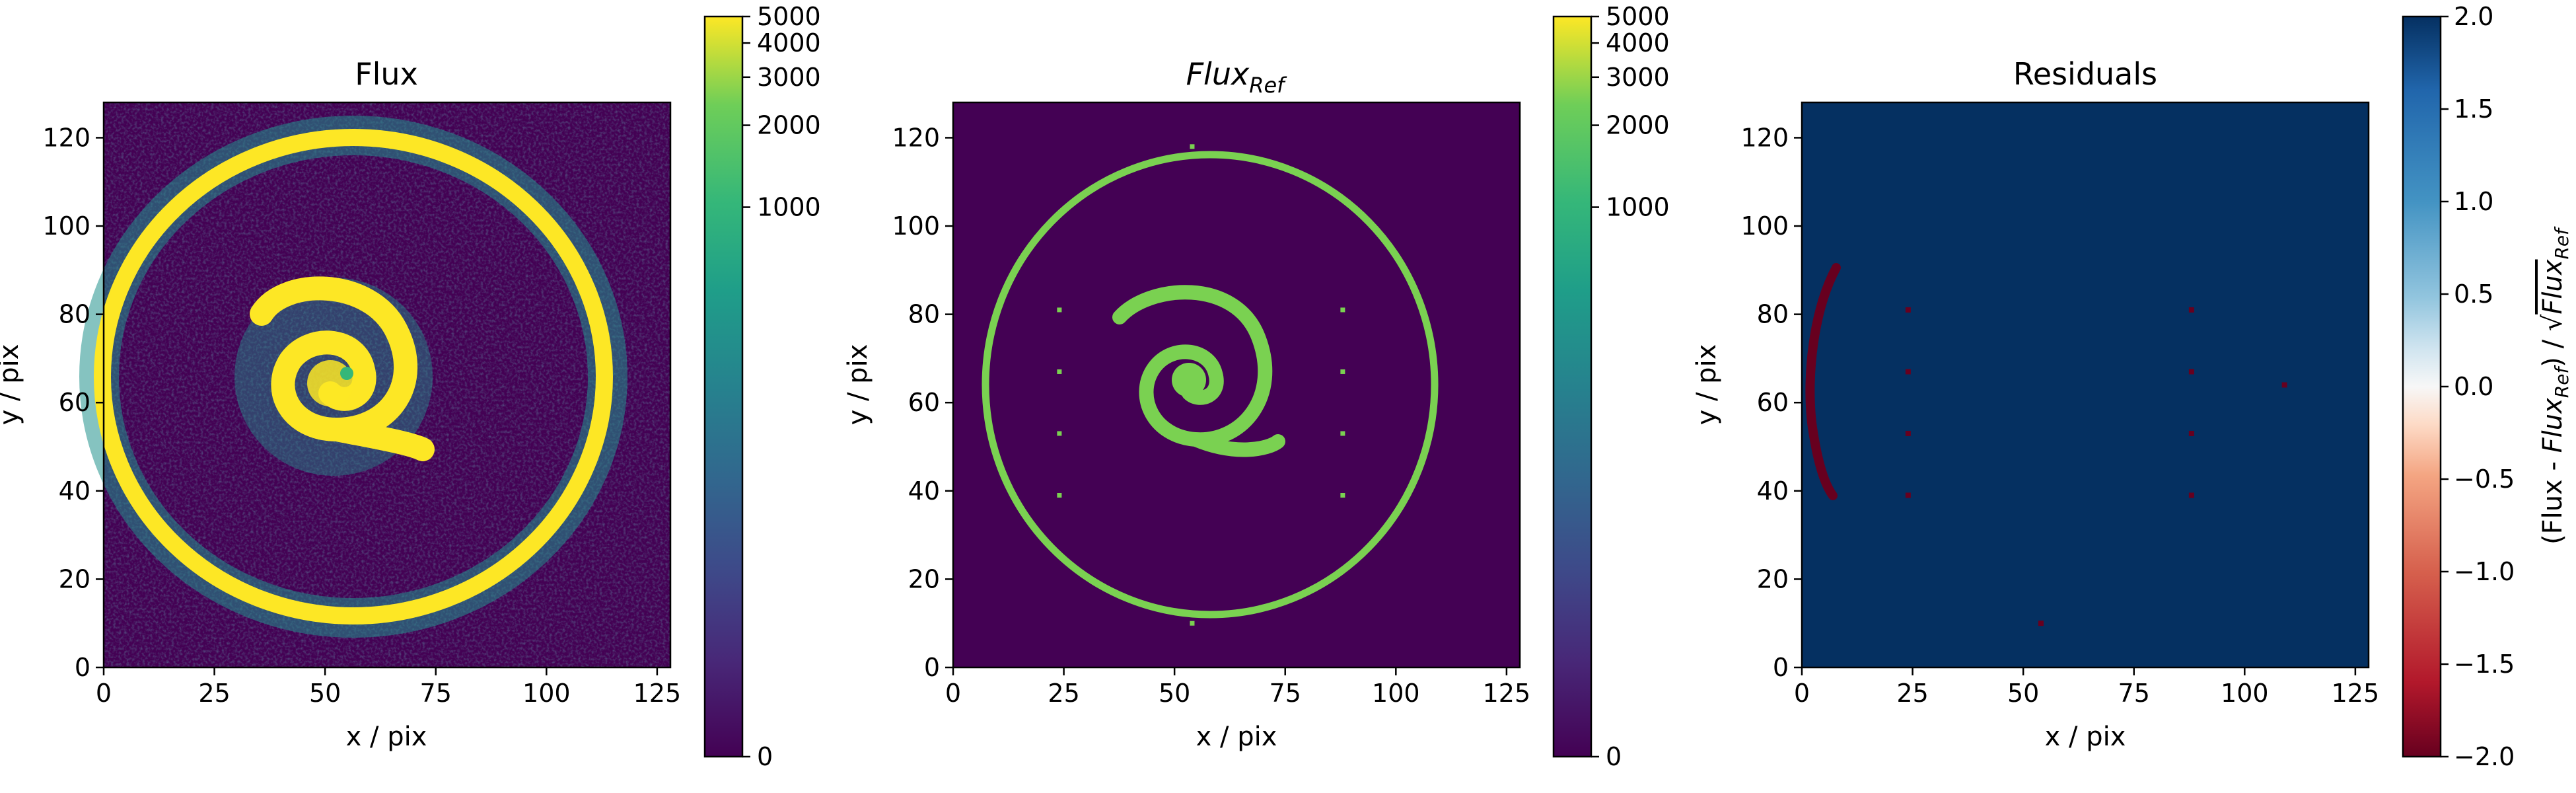 The width and height of the screenshot is (2576, 793). I want to click on residuals-y-ticks: 0 20 40 60 80 100 120, so click(1771, 402).